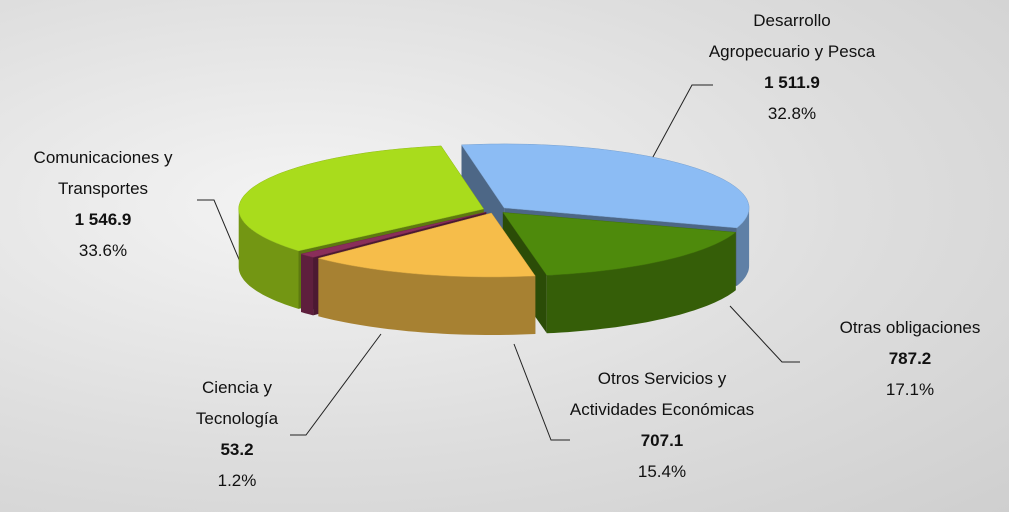  I want to click on value-label: 787.2, so click(910, 358).